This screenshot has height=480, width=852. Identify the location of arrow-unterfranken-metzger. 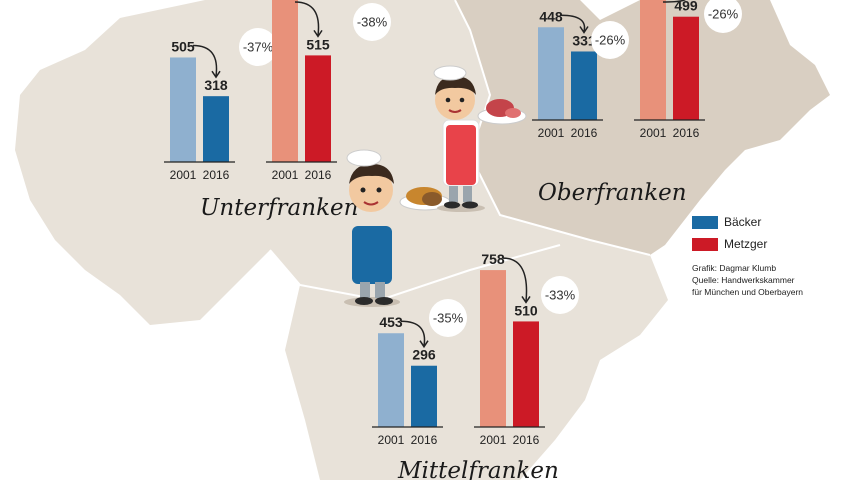
(307, 18).